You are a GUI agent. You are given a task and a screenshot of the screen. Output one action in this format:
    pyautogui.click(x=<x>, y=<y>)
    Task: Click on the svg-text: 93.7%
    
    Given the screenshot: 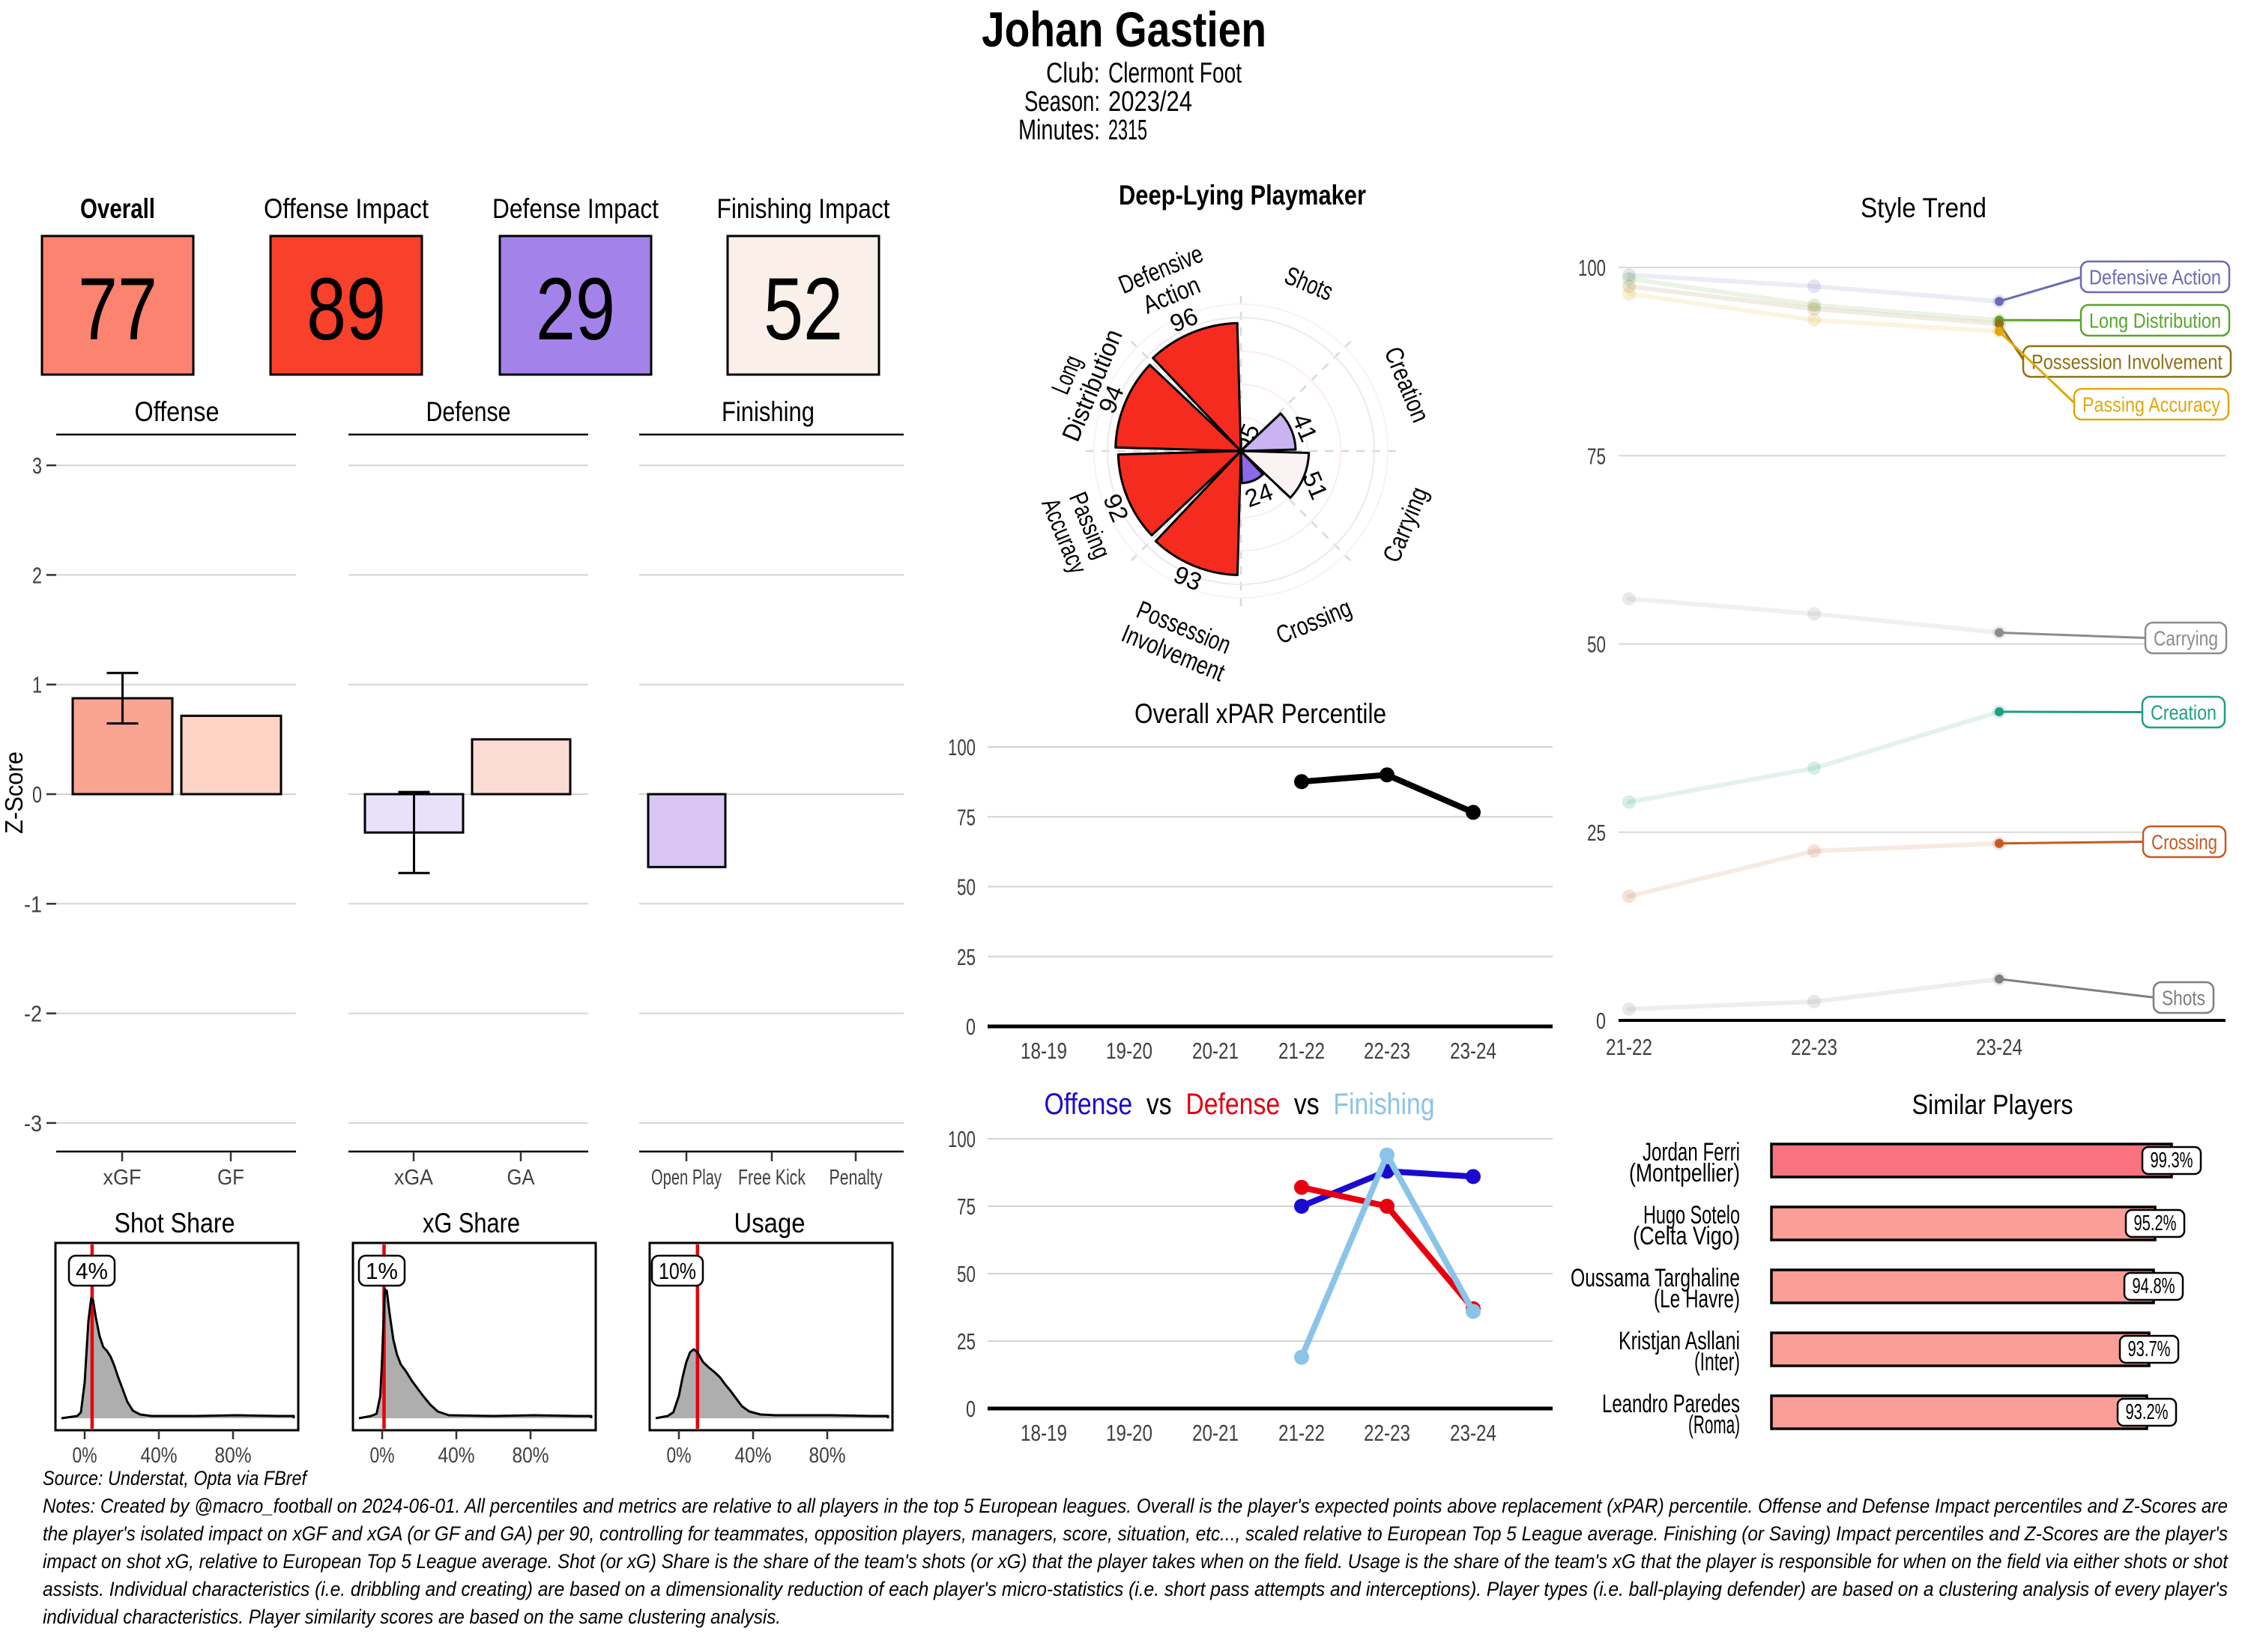 What is the action you would take?
    pyautogui.click(x=2149, y=1349)
    